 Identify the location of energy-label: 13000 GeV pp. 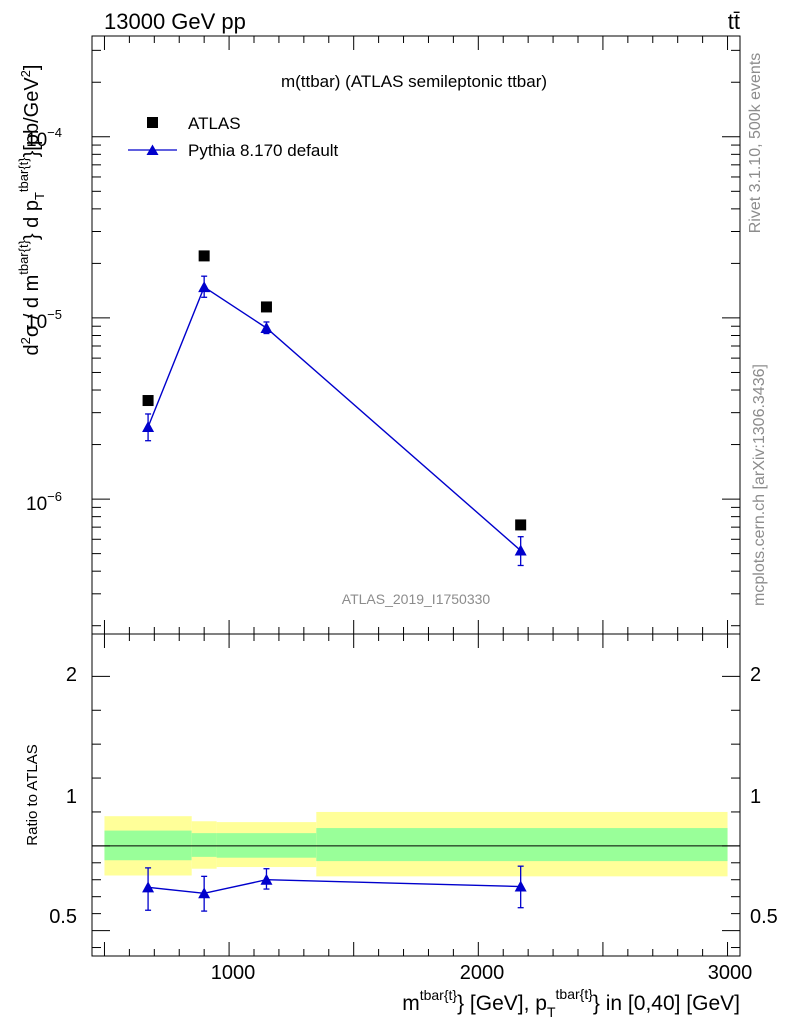
(175, 21).